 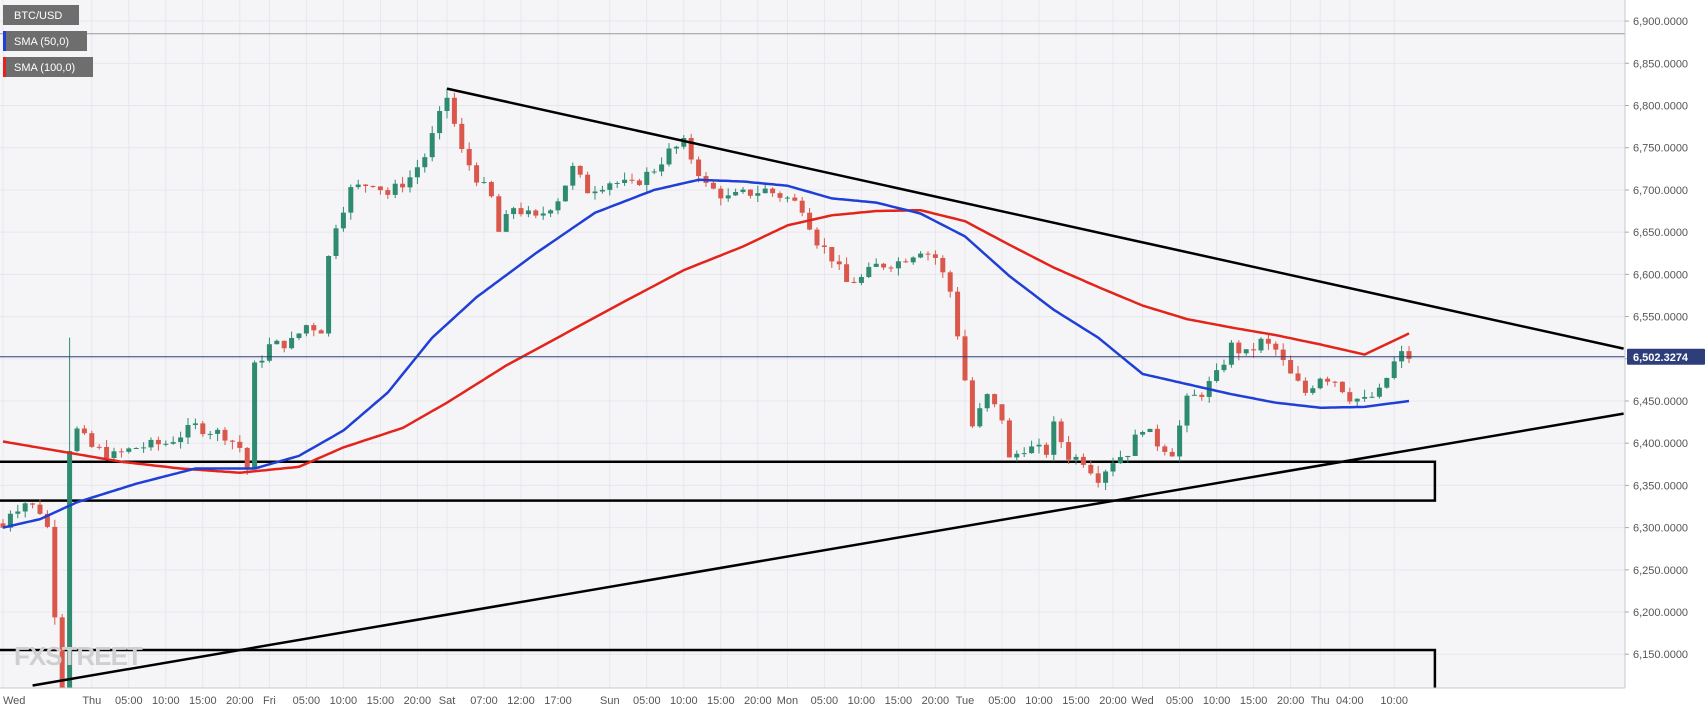 I want to click on legend: BTC/USD SMA (50,0) SMA (100,0), so click(x=48, y=41).